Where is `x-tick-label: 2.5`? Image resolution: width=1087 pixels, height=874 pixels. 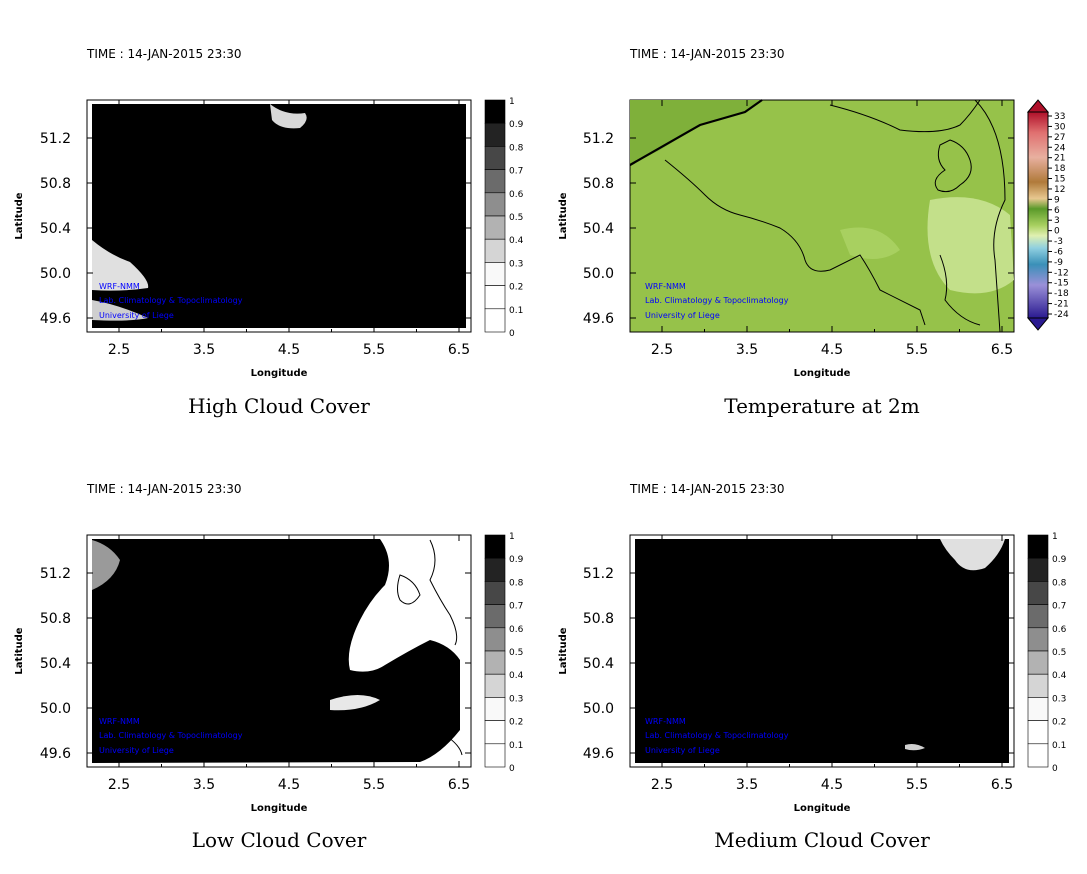
x-tick-label: 2.5 is located at coordinates (119, 785).